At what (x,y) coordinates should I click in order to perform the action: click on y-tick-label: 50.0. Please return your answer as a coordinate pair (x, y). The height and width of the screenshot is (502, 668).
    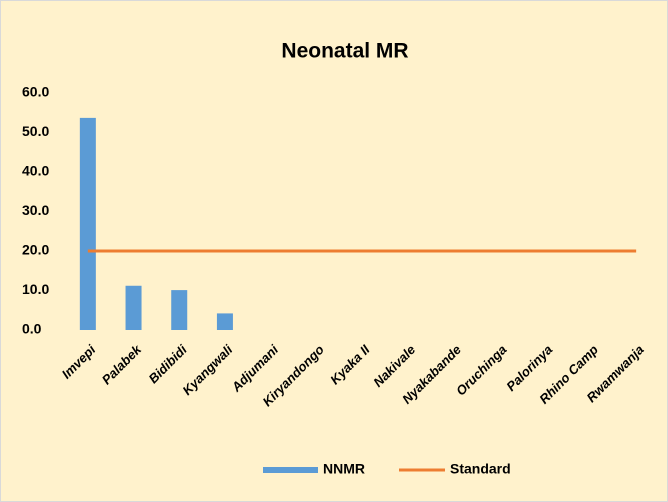
    Looking at the image, I should click on (35, 131).